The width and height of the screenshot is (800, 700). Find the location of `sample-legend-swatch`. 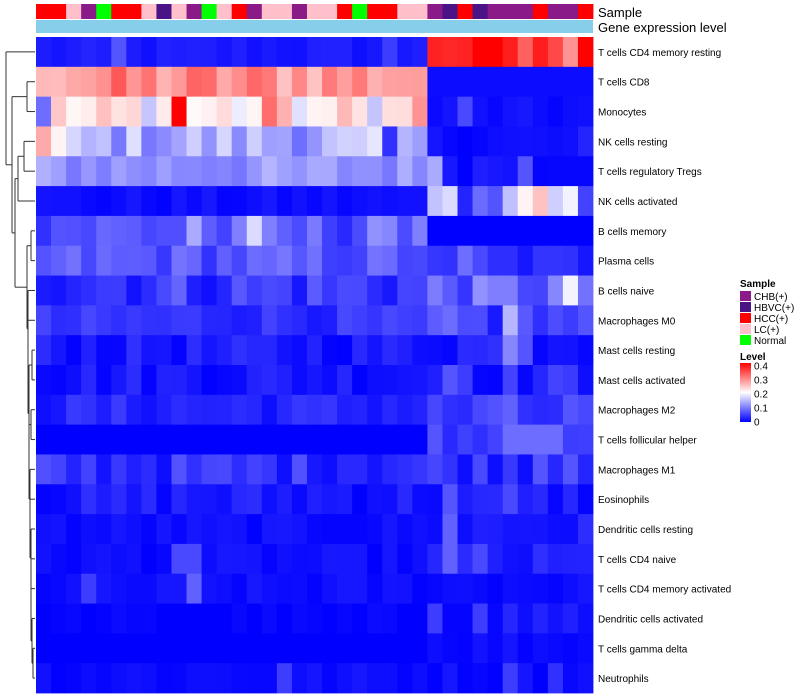

sample-legend-swatch is located at coordinates (745, 307).